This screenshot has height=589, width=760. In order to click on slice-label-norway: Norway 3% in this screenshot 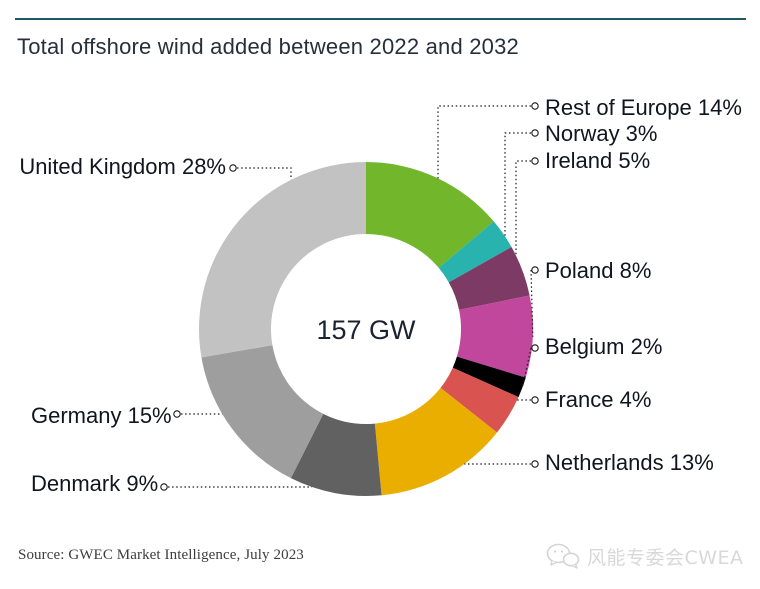, I will do `click(601, 133)`.